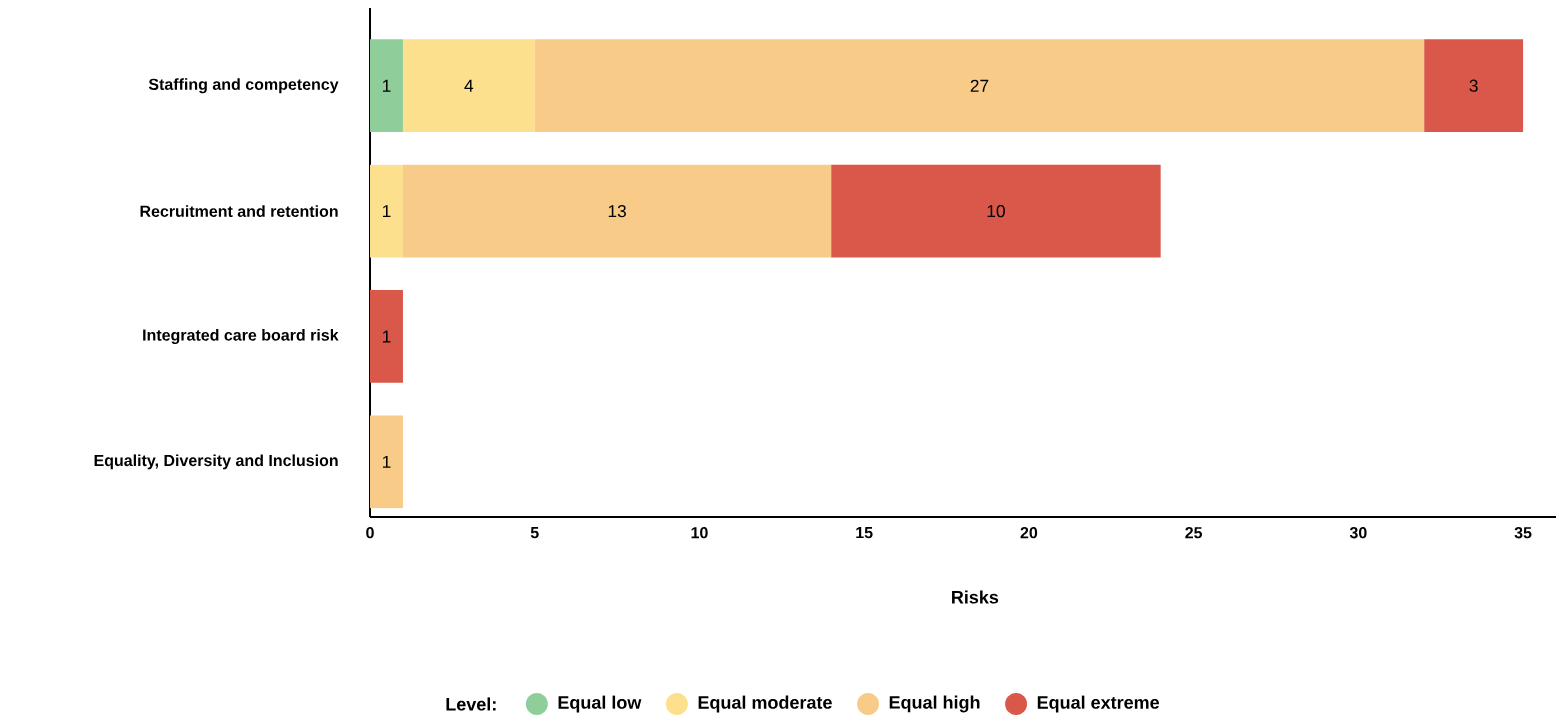 Image resolution: width=1559 pixels, height=722 pixels. What do you see at coordinates (765, 704) in the screenshot?
I see `legend-label: Equal moderate` at bounding box center [765, 704].